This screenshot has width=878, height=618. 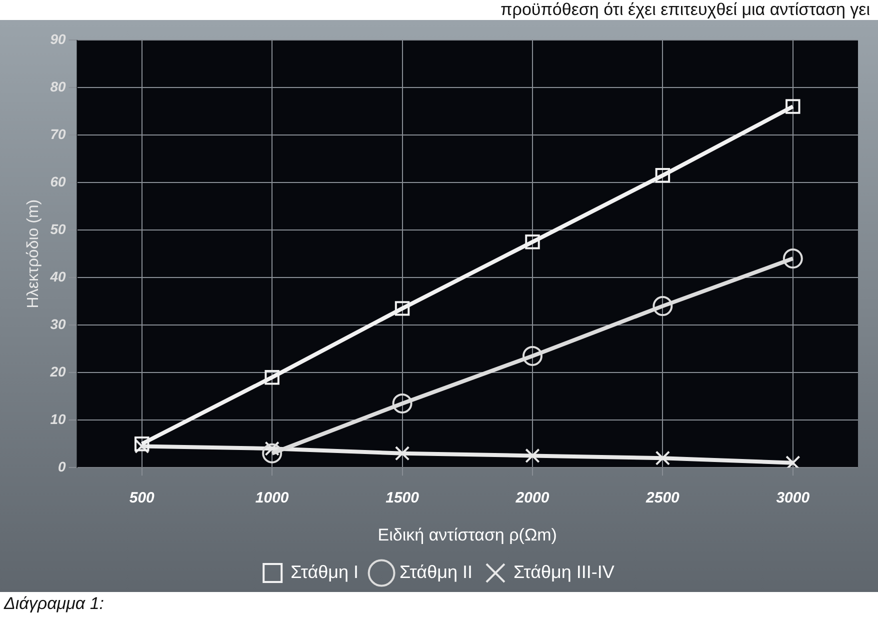 What do you see at coordinates (272, 498) in the screenshot?
I see `x-tick-label: 1000` at bounding box center [272, 498].